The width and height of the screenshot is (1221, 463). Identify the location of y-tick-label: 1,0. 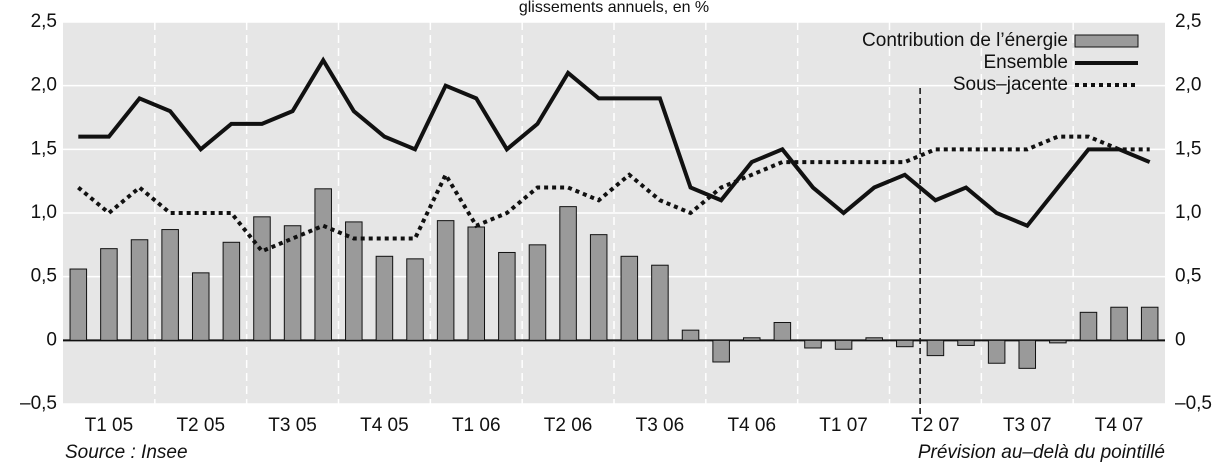
(44, 212).